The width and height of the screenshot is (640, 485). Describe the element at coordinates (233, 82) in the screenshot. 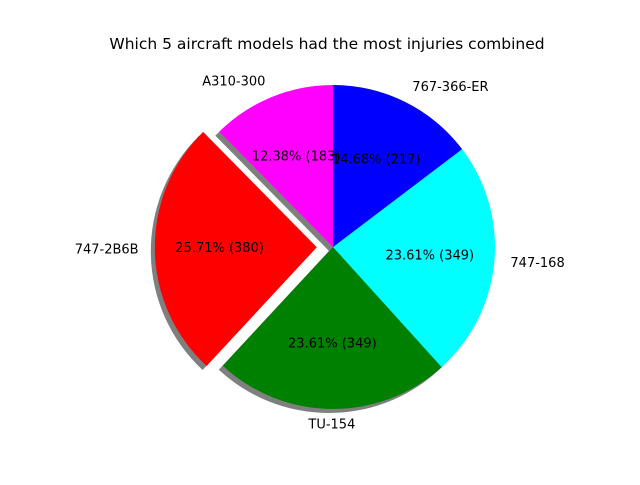

I see `slice-label-a310-300: A310-300` at that location.